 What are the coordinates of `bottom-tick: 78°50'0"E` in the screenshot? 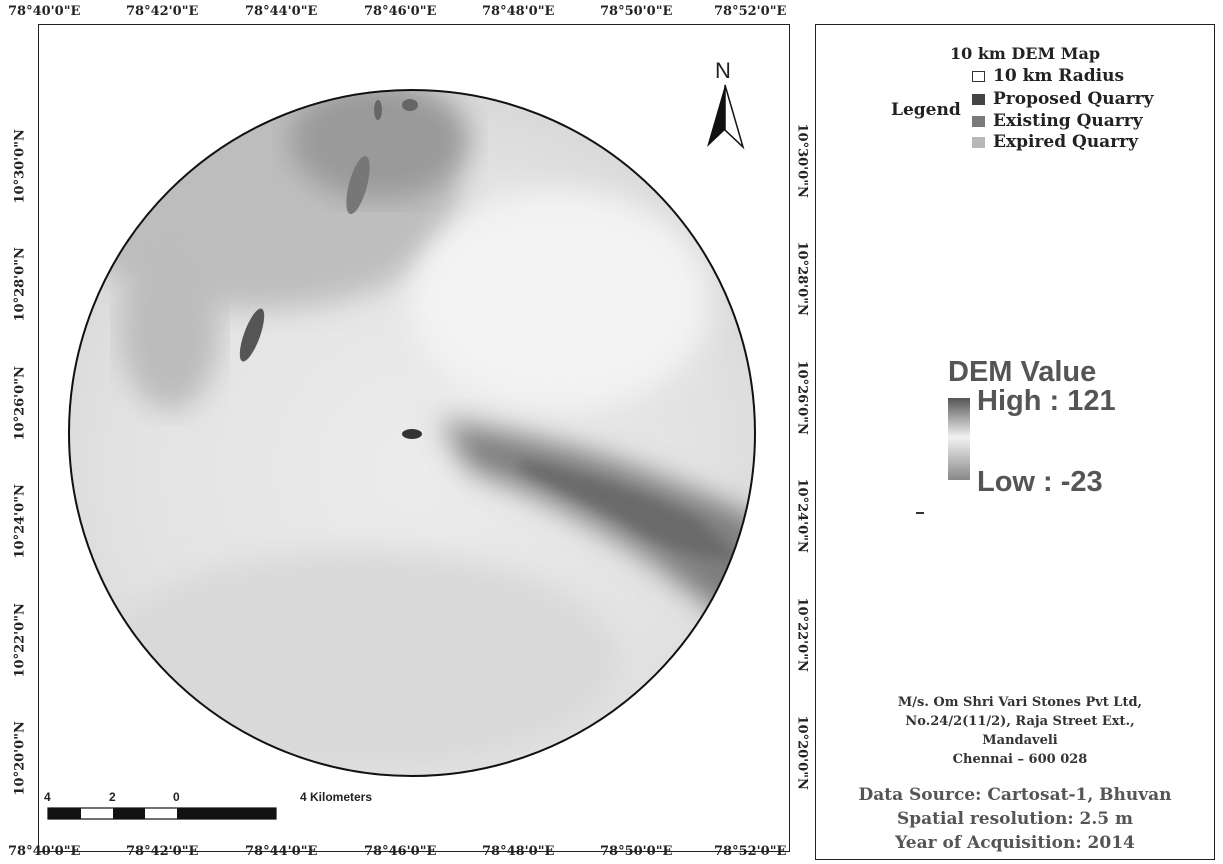 It's located at (636, 851).